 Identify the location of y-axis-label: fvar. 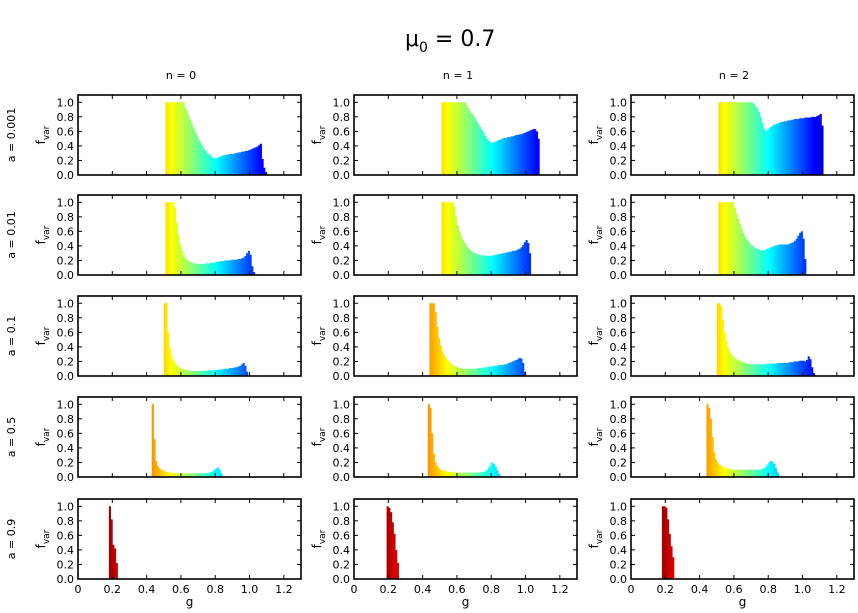
(43, 538).